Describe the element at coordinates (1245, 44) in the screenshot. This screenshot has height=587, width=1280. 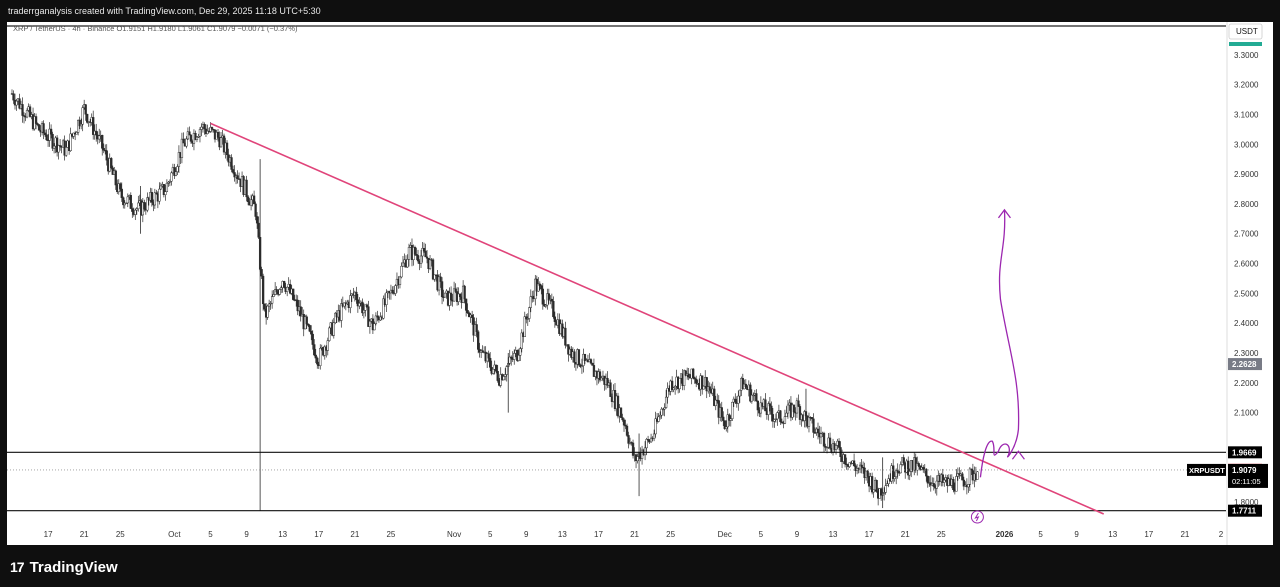
I see `price-change-bar` at that location.